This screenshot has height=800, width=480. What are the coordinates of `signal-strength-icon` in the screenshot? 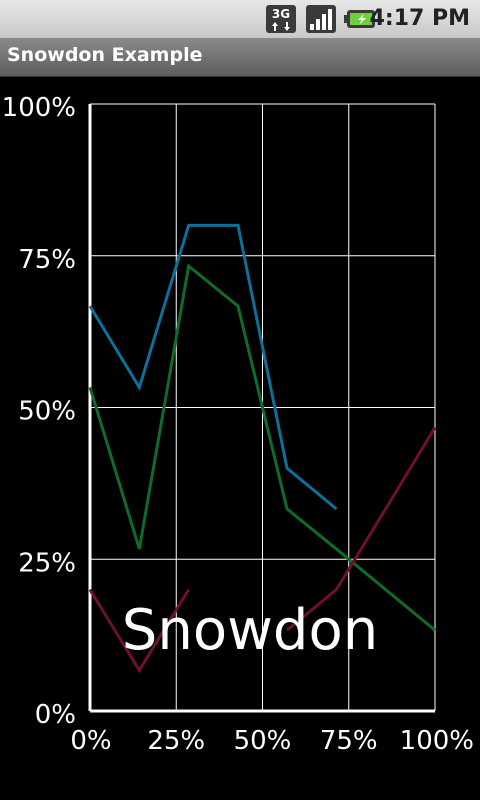 It's located at (321, 19).